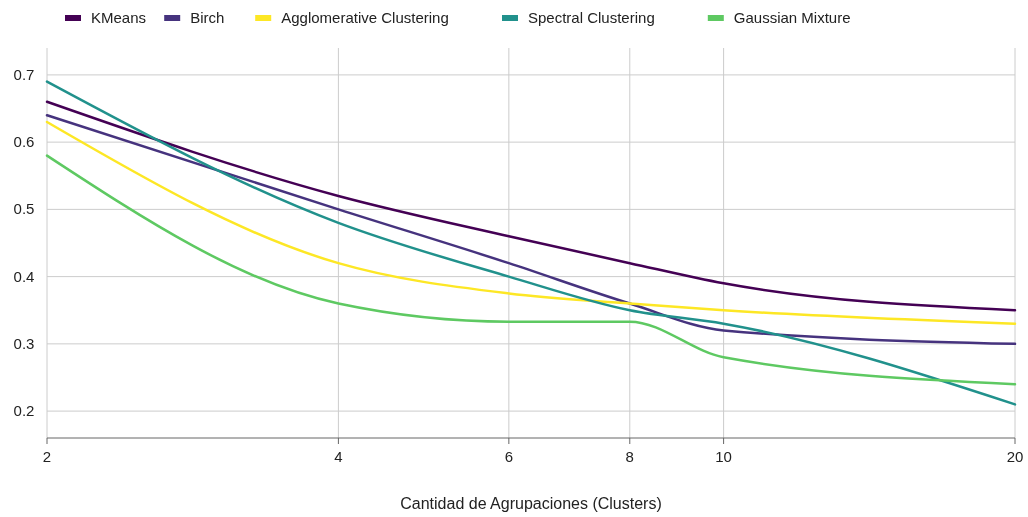 The height and width of the screenshot is (517, 1028). I want to click on x-tick-label: 2, so click(47, 456).